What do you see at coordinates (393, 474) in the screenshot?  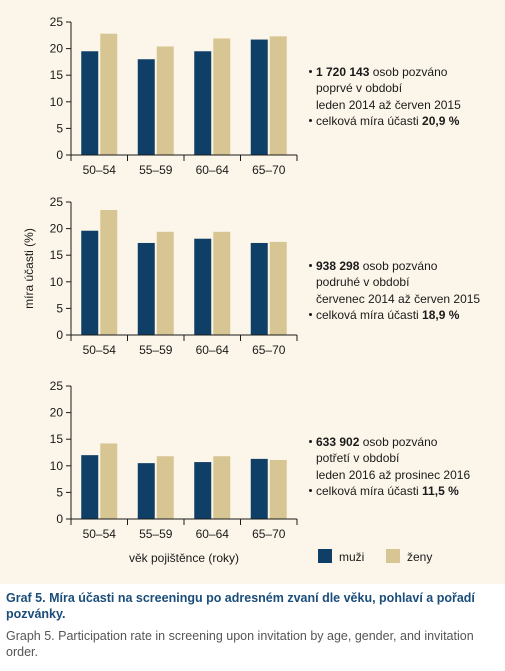 I see `period-text: leden 2016 až prosinec 2016` at bounding box center [393, 474].